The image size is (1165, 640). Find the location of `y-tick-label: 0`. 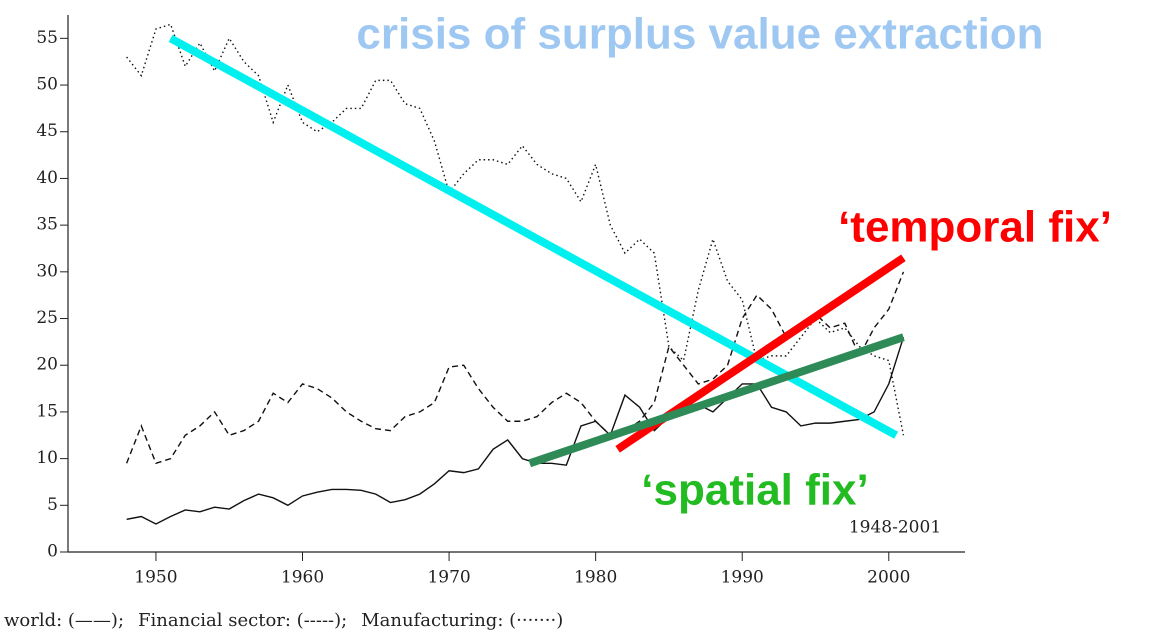

y-tick-label: 0 is located at coordinates (52, 552).